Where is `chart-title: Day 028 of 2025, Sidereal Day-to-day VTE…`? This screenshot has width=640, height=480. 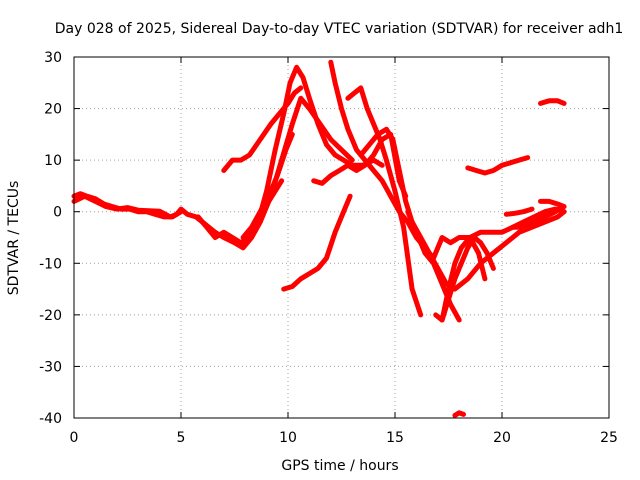 chart-title: Day 028 of 2025, Sidereal Day-to-day VTE… is located at coordinates (339, 29).